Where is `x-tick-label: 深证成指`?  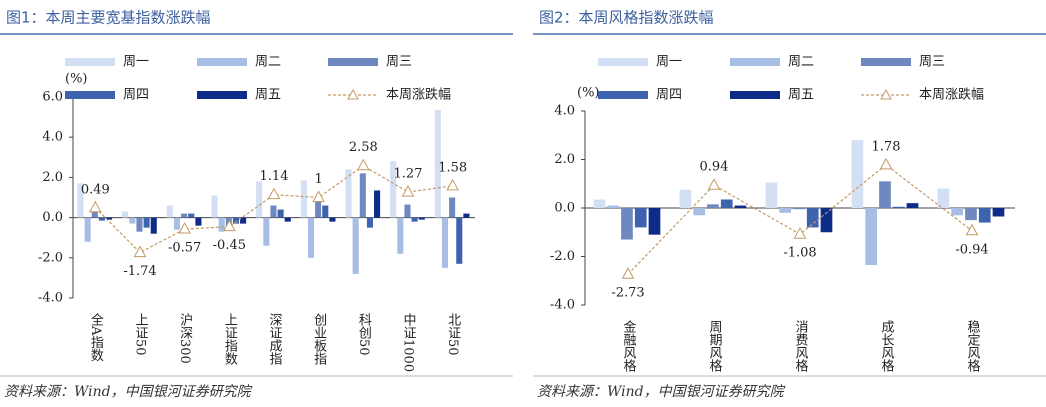 x-tick-label: 深证成指 is located at coordinates (275, 339).